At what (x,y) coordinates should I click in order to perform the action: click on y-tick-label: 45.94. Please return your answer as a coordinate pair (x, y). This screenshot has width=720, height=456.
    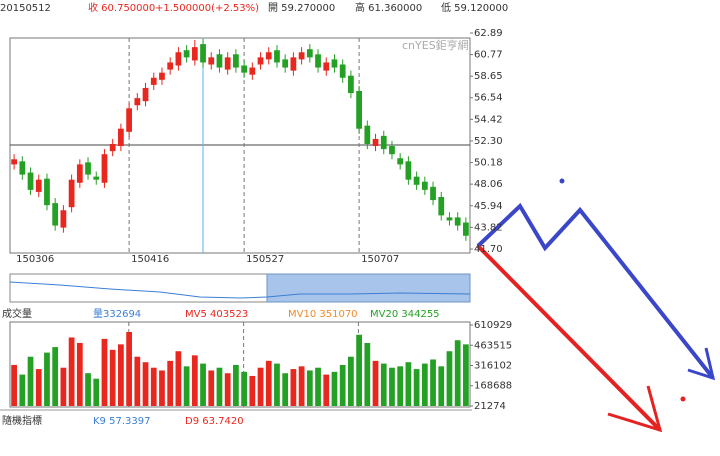
    Looking at the image, I should click on (488, 206).